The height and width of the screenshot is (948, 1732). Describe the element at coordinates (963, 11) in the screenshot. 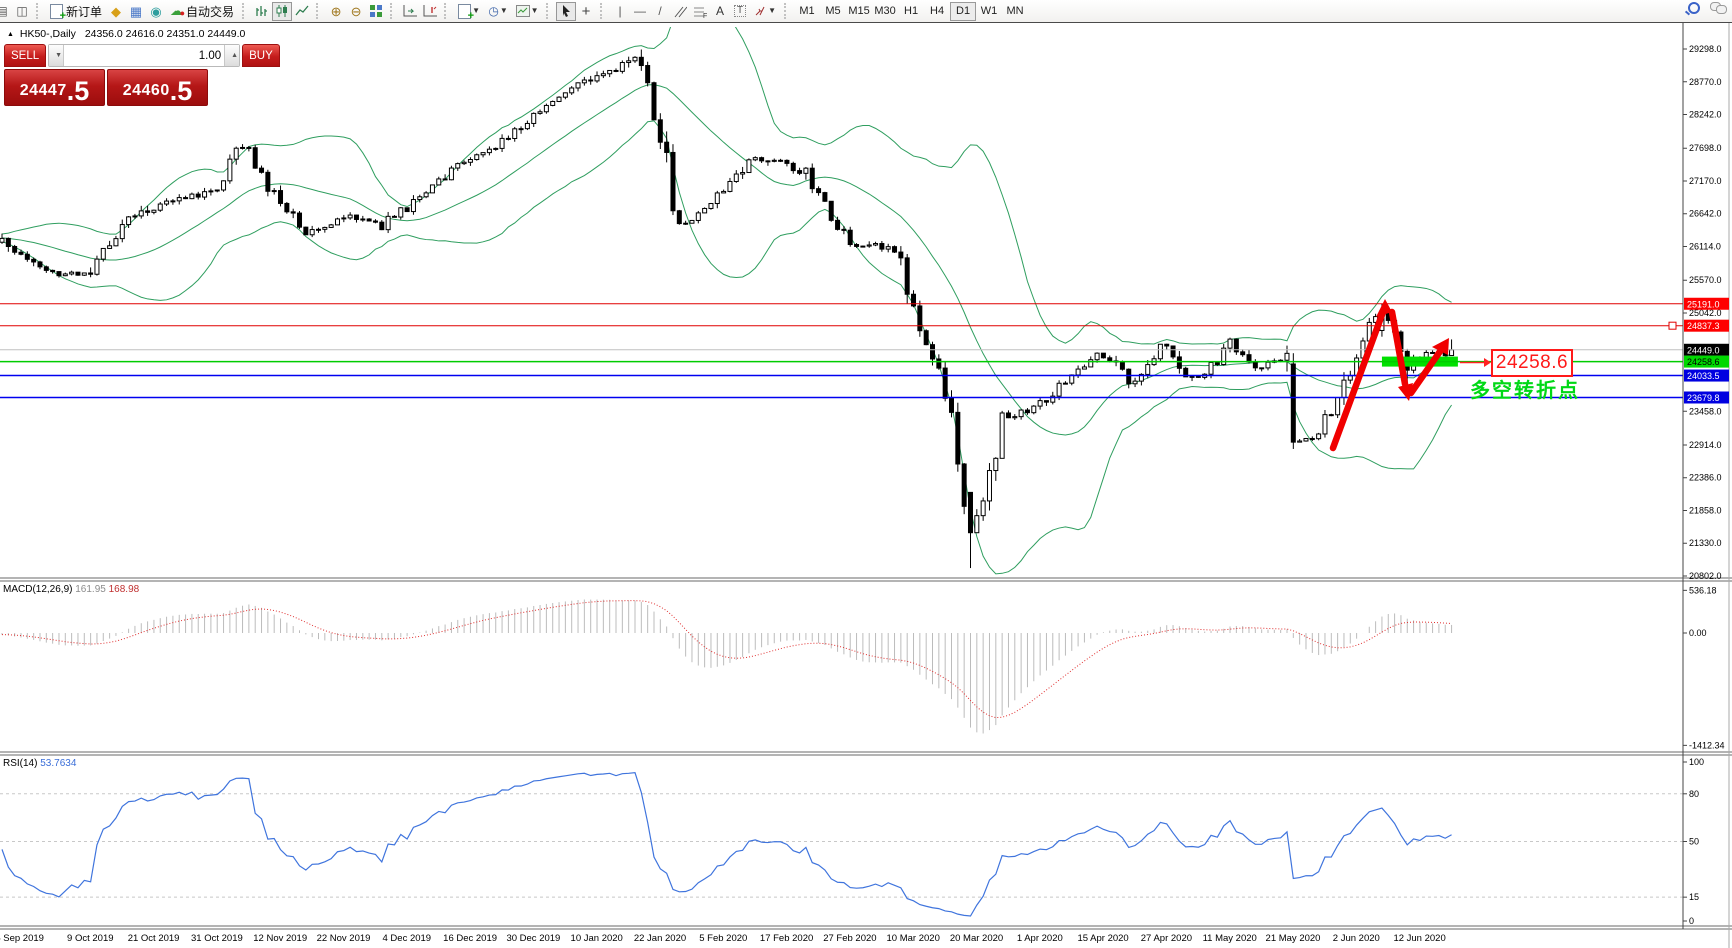

I see `tab-timeframe-d1: D1` at that location.